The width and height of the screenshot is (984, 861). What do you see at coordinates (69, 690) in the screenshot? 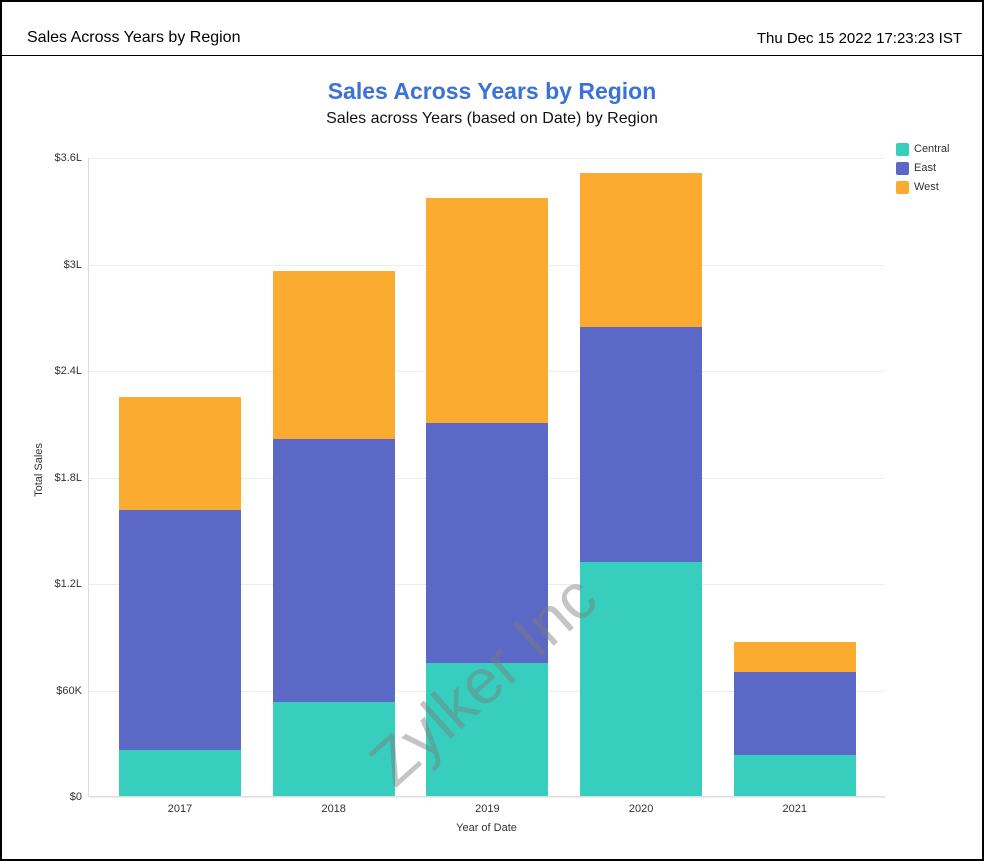
I see `y-tick-label: $60K` at bounding box center [69, 690].